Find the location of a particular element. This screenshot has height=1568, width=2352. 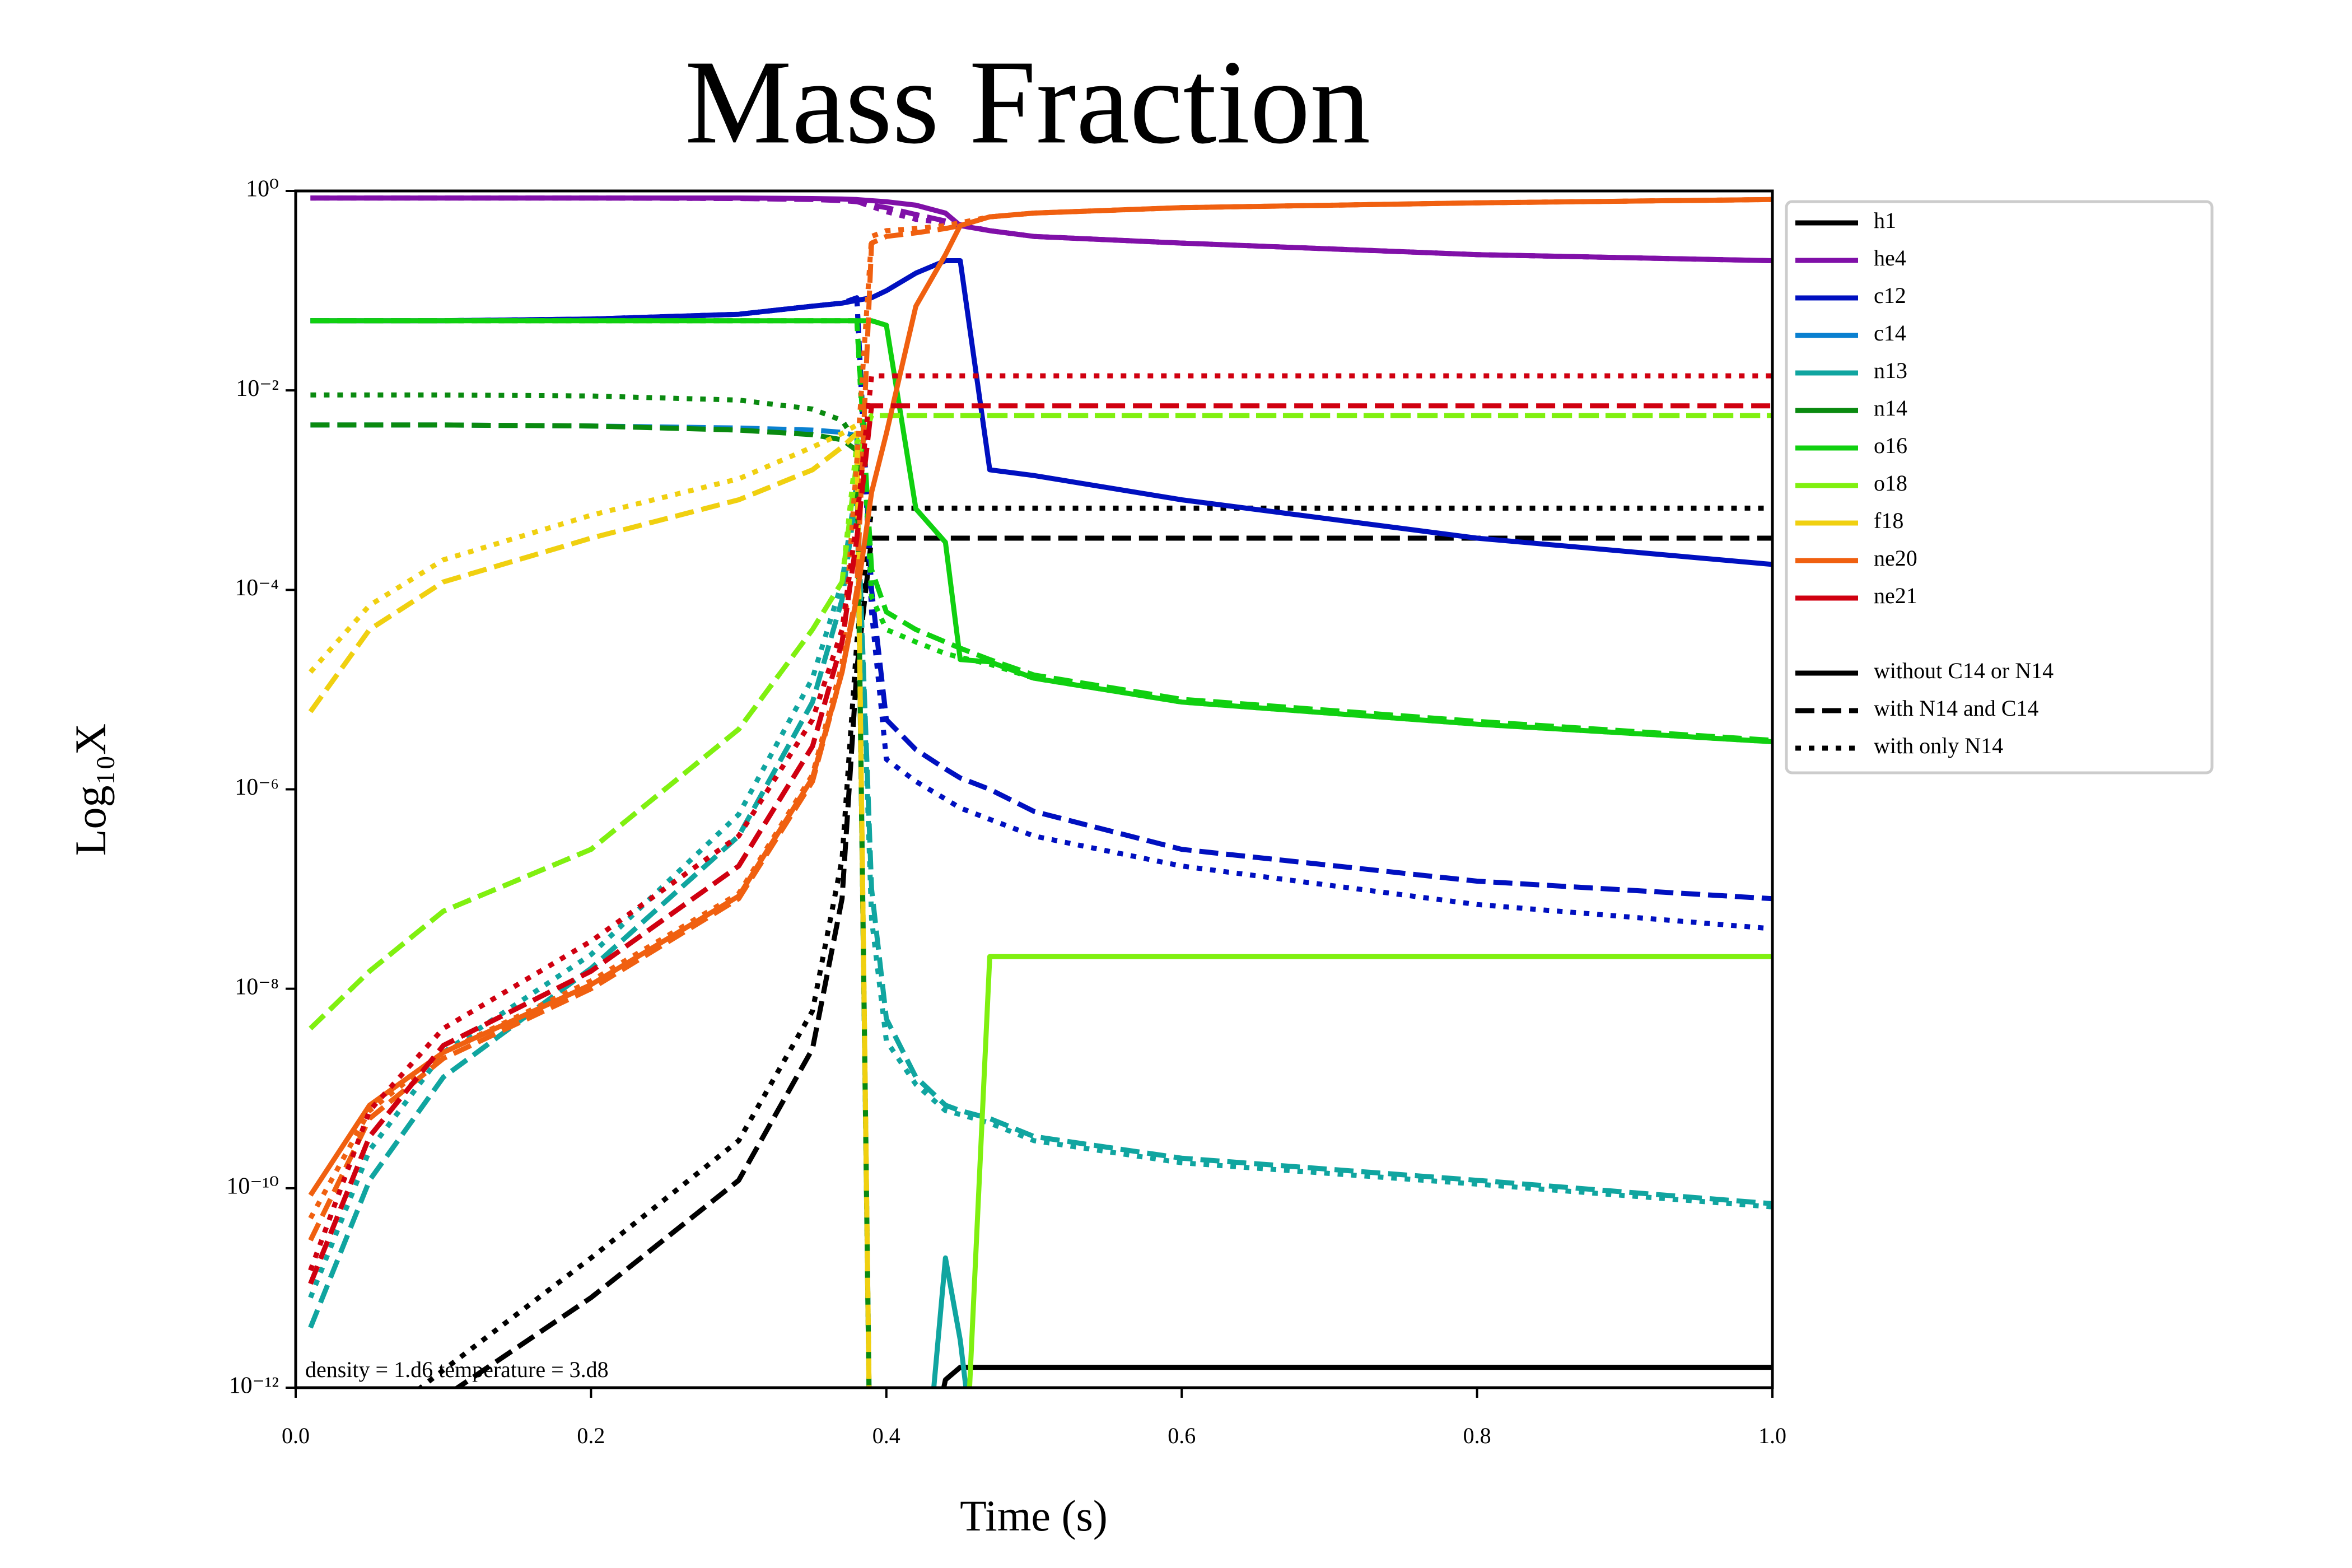

y-tick-label: 10⁰ is located at coordinates (262, 189).